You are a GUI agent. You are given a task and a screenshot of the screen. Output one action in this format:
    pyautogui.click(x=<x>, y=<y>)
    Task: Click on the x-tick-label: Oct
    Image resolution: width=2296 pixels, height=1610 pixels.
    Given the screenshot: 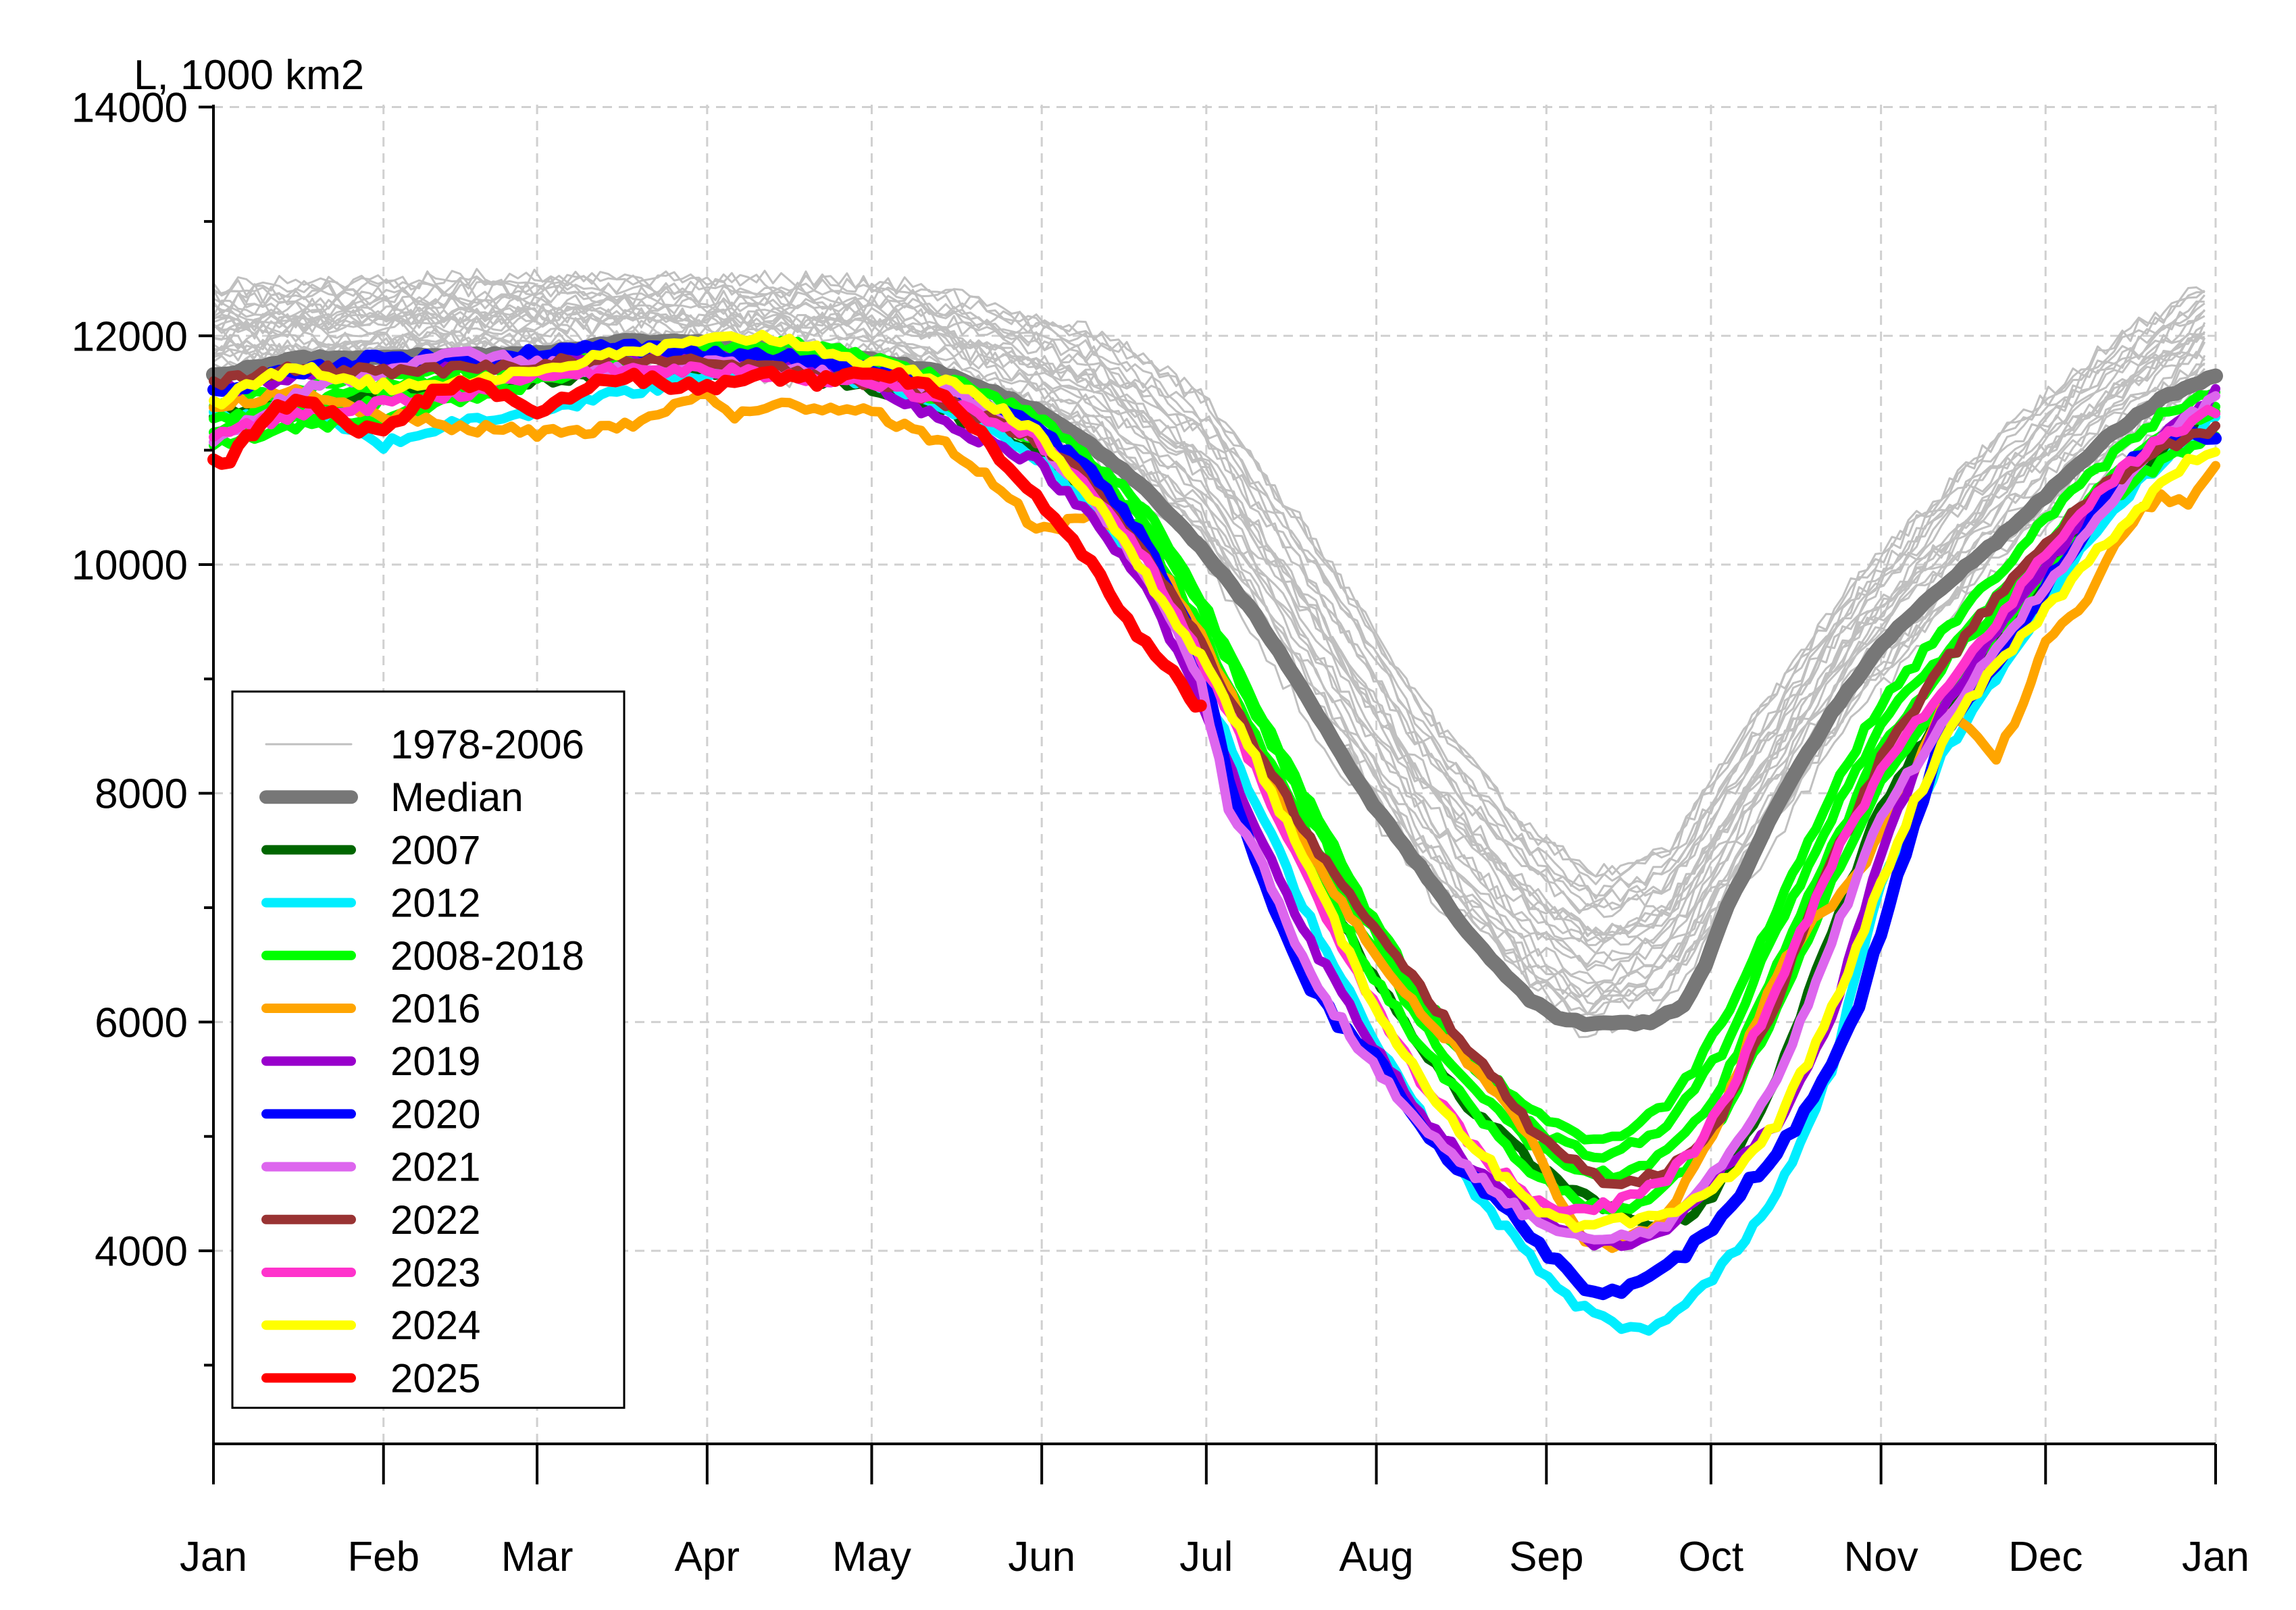 What is the action you would take?
    pyautogui.click(x=1711, y=1557)
    